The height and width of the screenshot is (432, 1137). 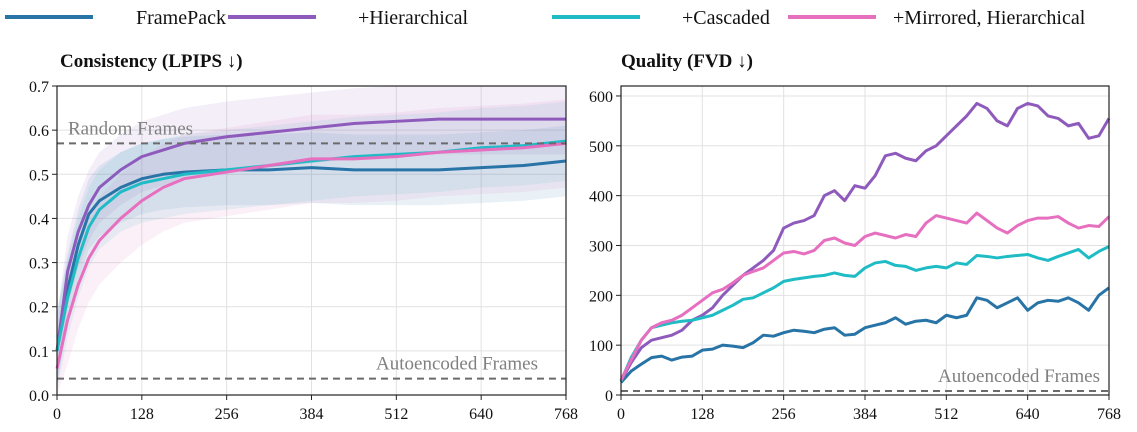 What do you see at coordinates (1028, 414) in the screenshot?
I see `quality-x-tick-label: 640` at bounding box center [1028, 414].